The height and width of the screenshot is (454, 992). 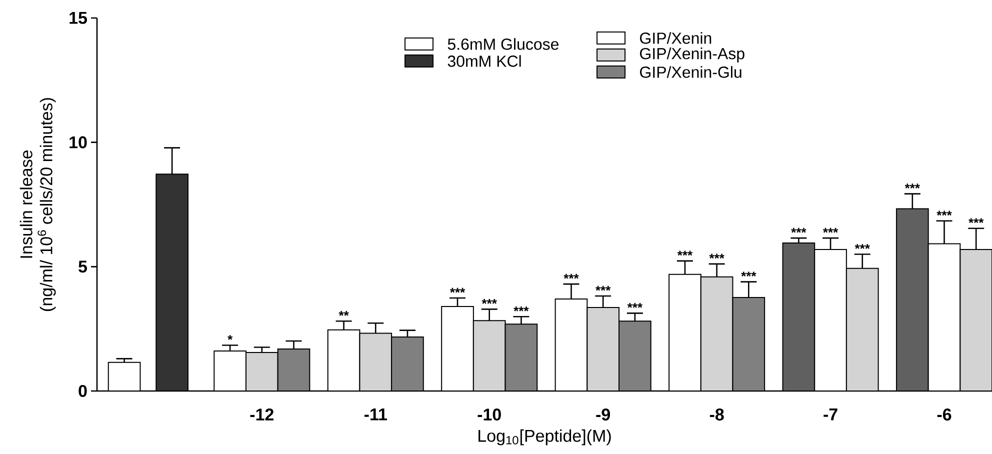 I want to click on y-tick-label: 15, so click(x=79, y=18).